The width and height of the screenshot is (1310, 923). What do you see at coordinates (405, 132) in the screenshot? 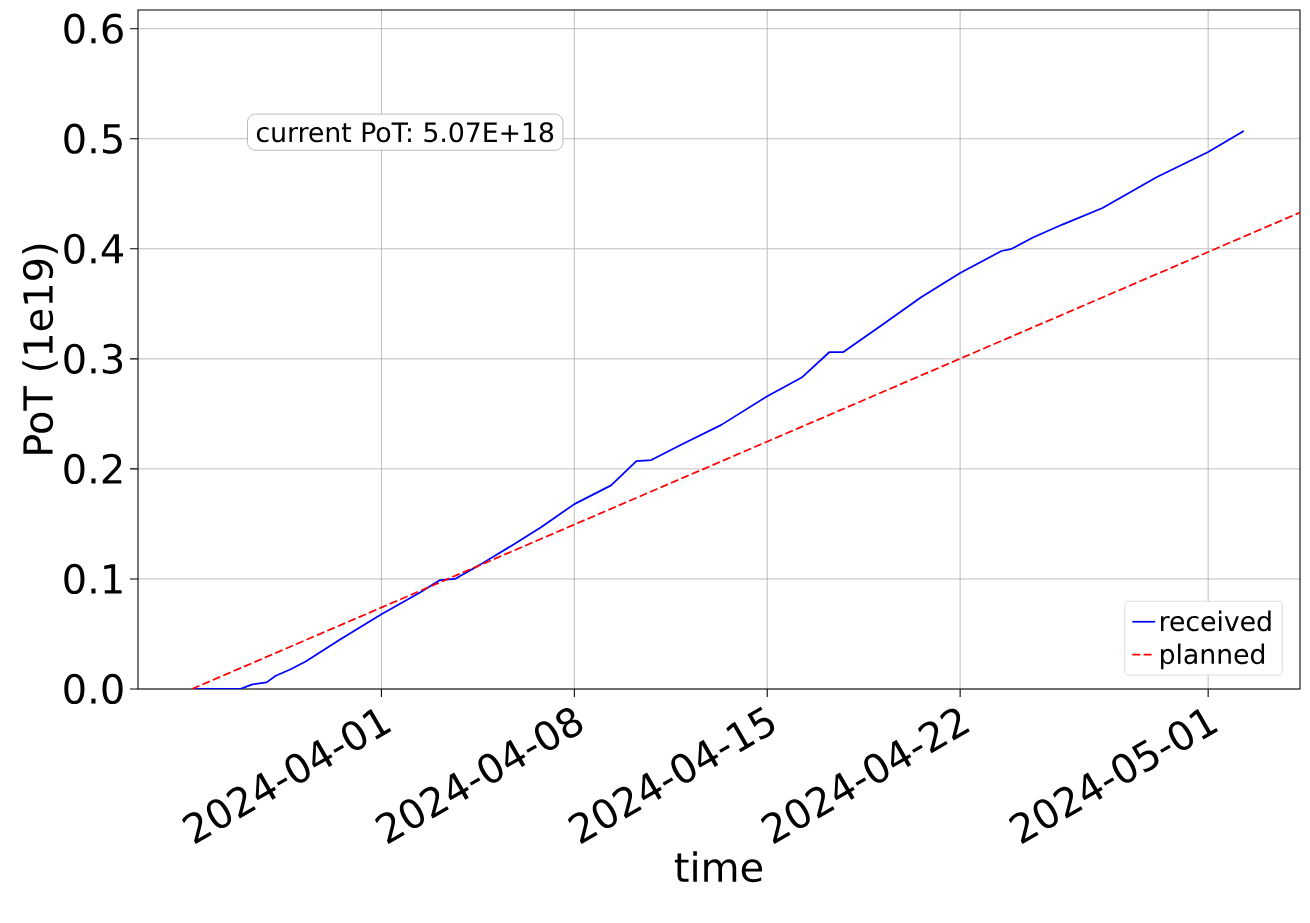
I see `annotation: current PoT: 5.07E+18` at bounding box center [405, 132].